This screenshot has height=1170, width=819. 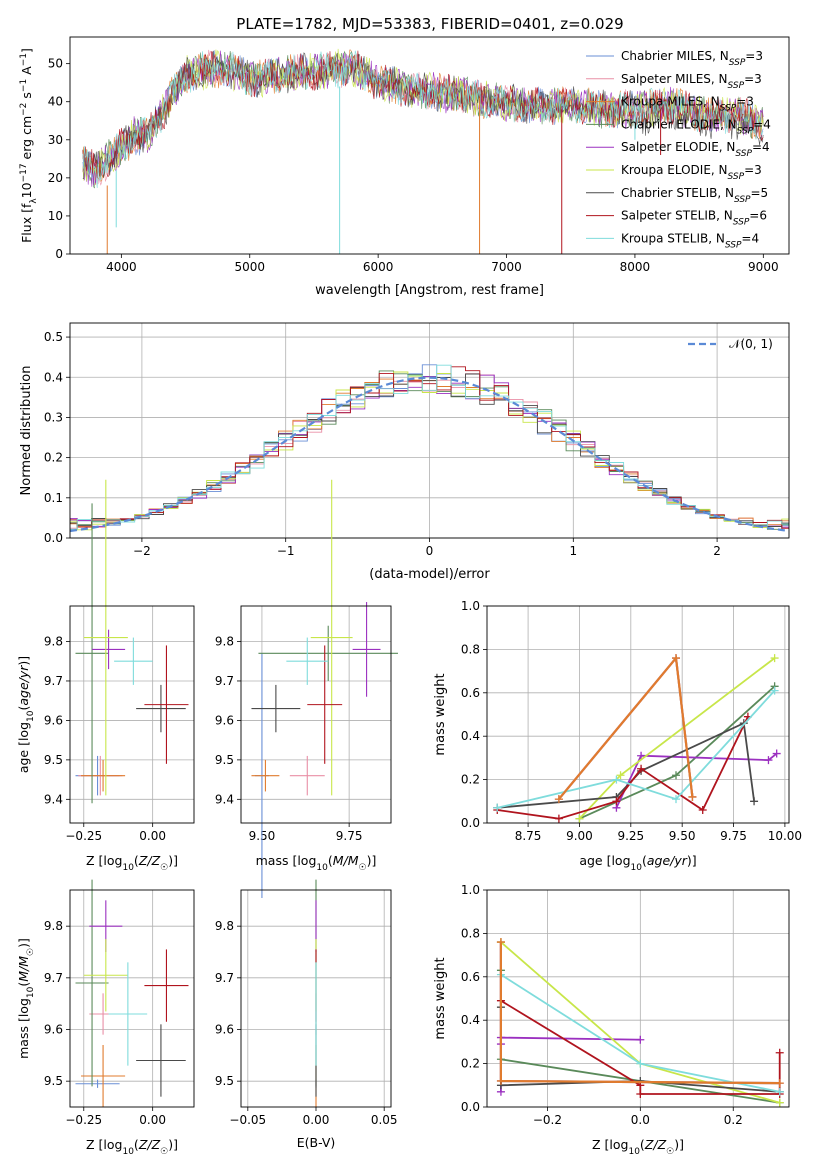 I want to click on label-part: −17, so click(x=24, y=172).